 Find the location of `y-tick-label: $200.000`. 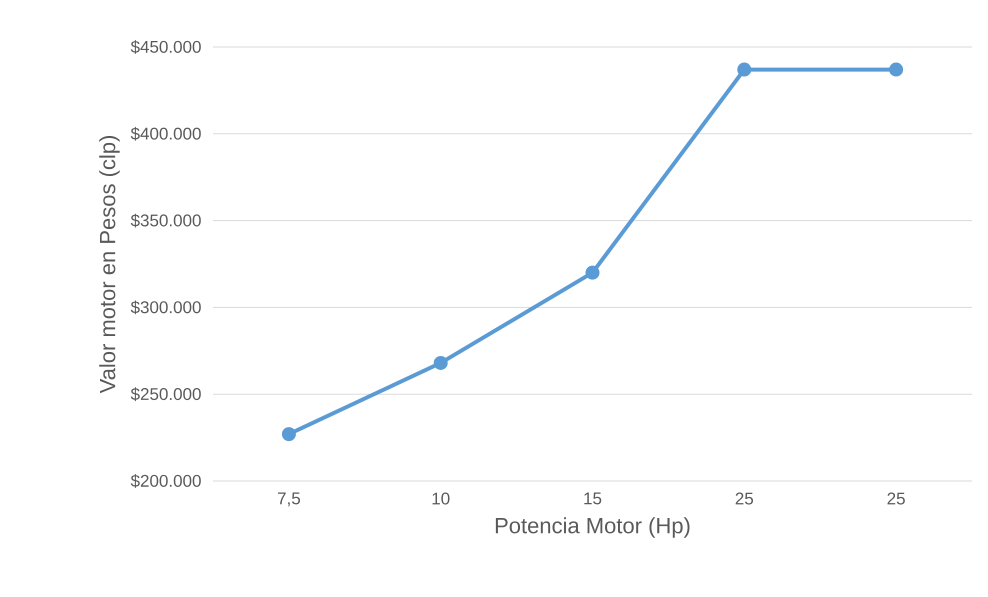

y-tick-label: $200.000 is located at coordinates (165, 481).